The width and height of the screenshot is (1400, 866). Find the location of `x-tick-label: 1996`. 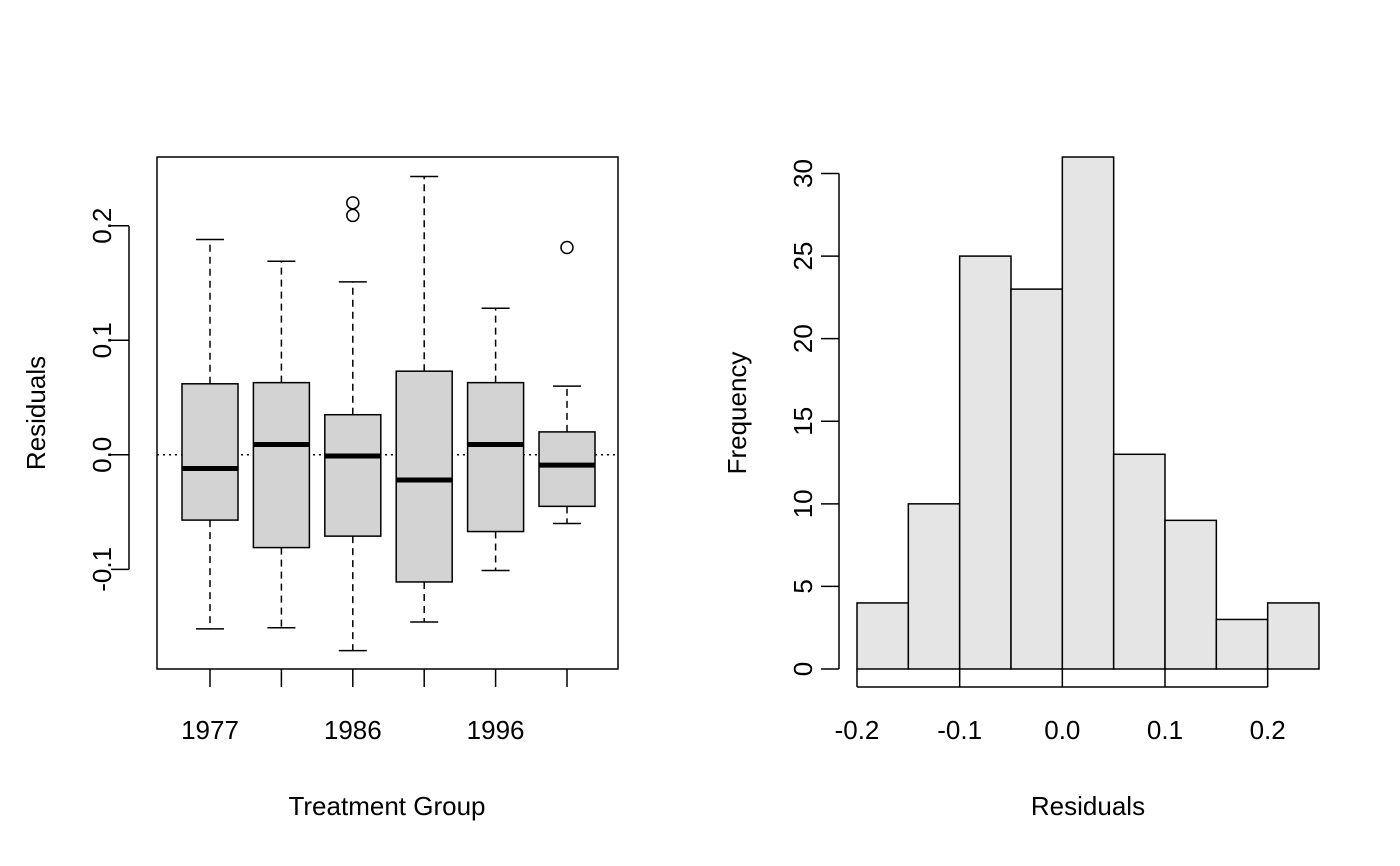

x-tick-label: 1996 is located at coordinates (496, 730).